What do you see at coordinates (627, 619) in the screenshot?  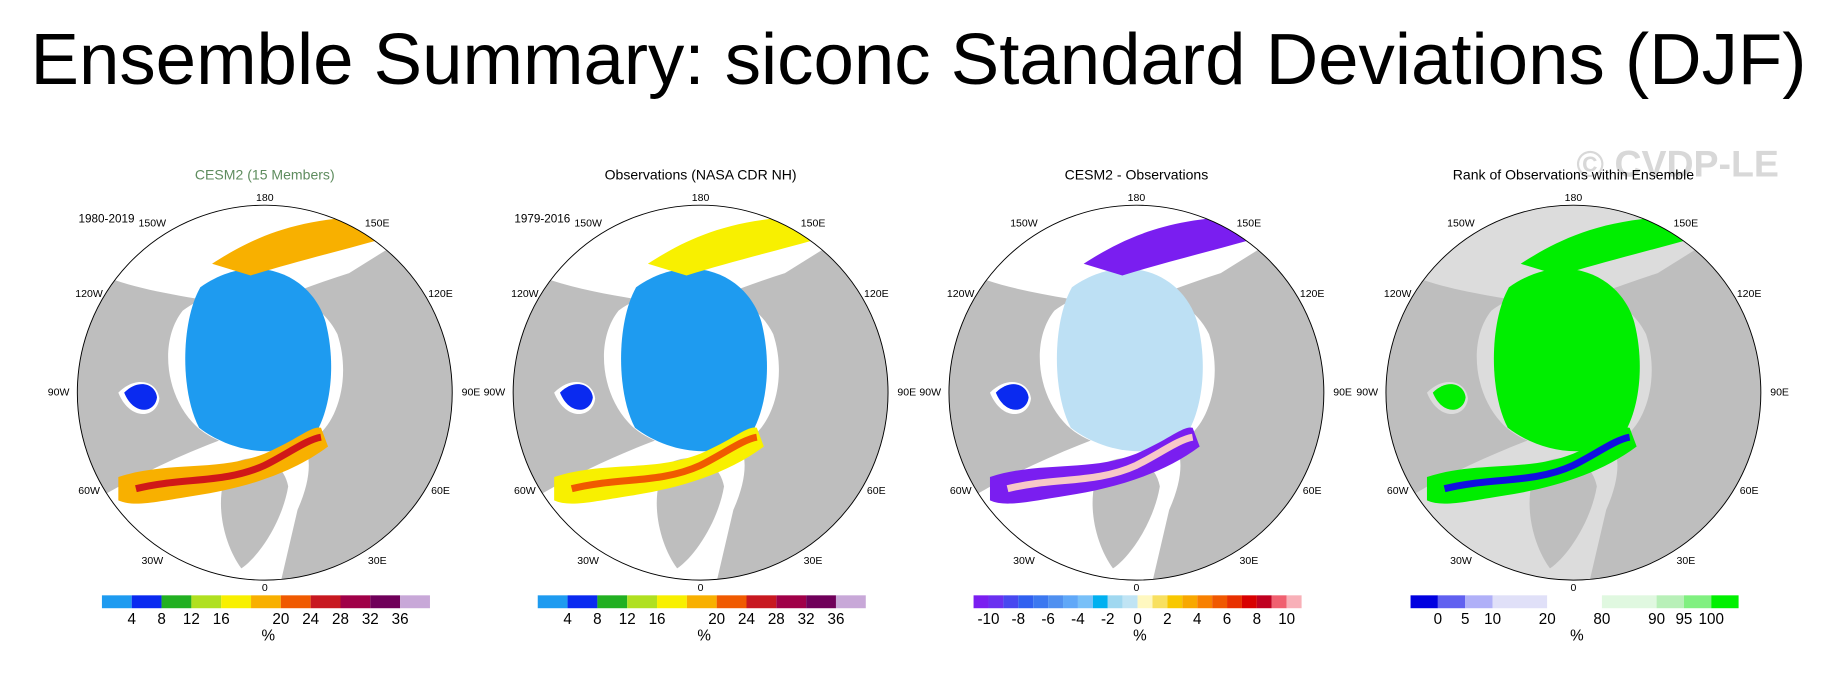 I see `colorbar-label: 12` at bounding box center [627, 619].